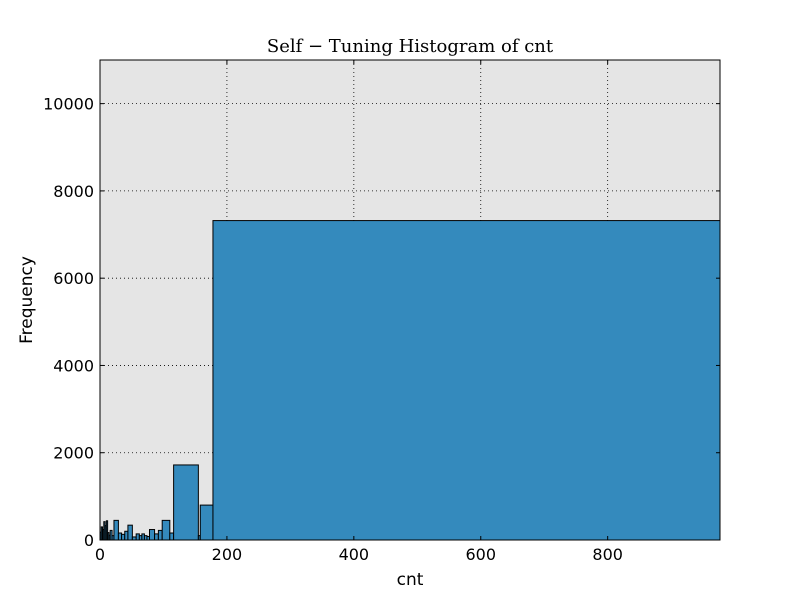 This screenshot has width=800, height=600. I want to click on y-tick-label: 4000, so click(73, 365).